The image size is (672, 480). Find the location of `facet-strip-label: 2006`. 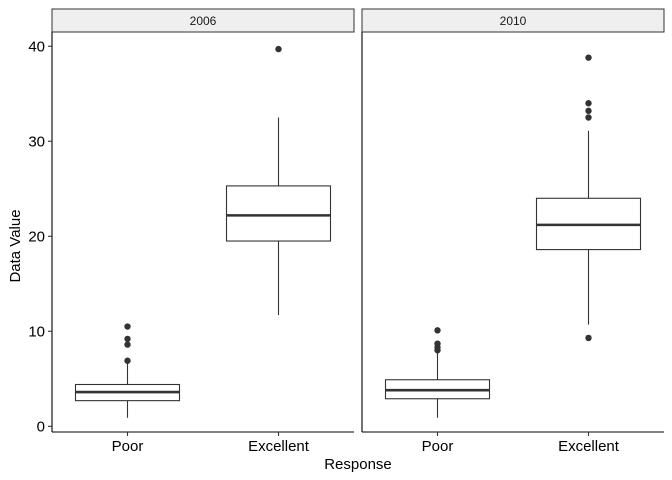

facet-strip-label: 2006 is located at coordinates (203, 21).